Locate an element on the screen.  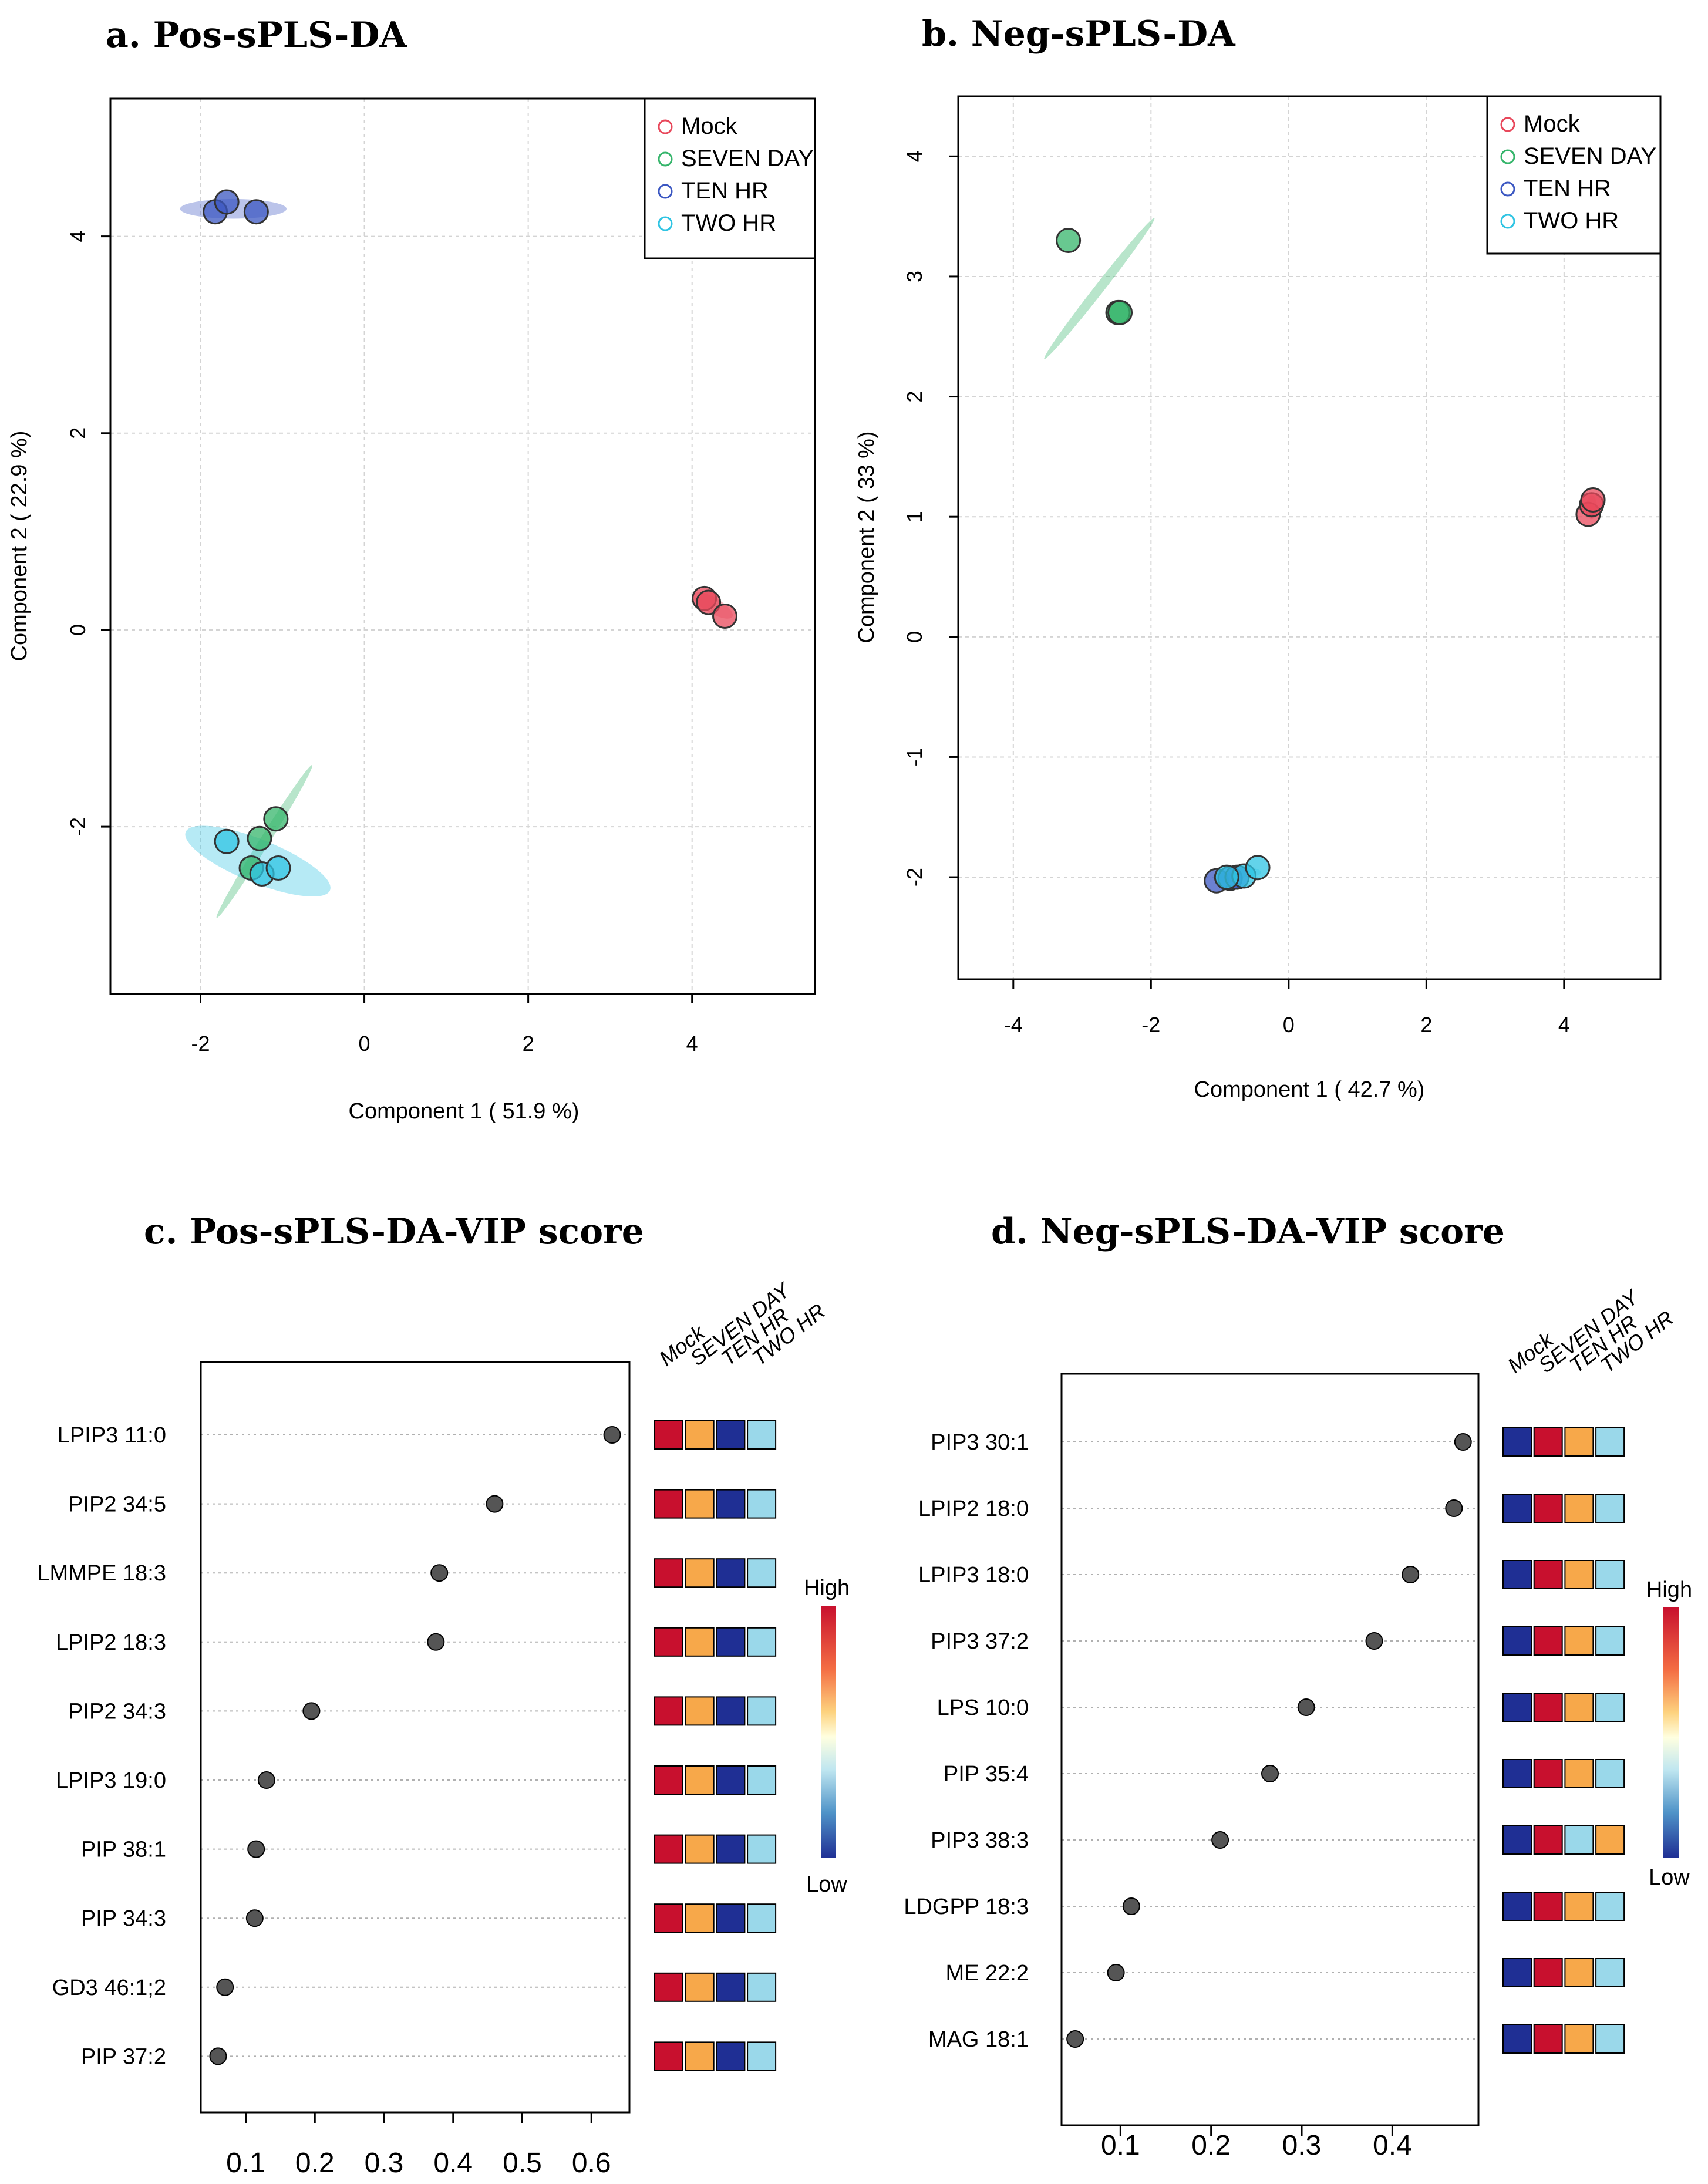
x-tick-label: 0.6 is located at coordinates (591, 2163).